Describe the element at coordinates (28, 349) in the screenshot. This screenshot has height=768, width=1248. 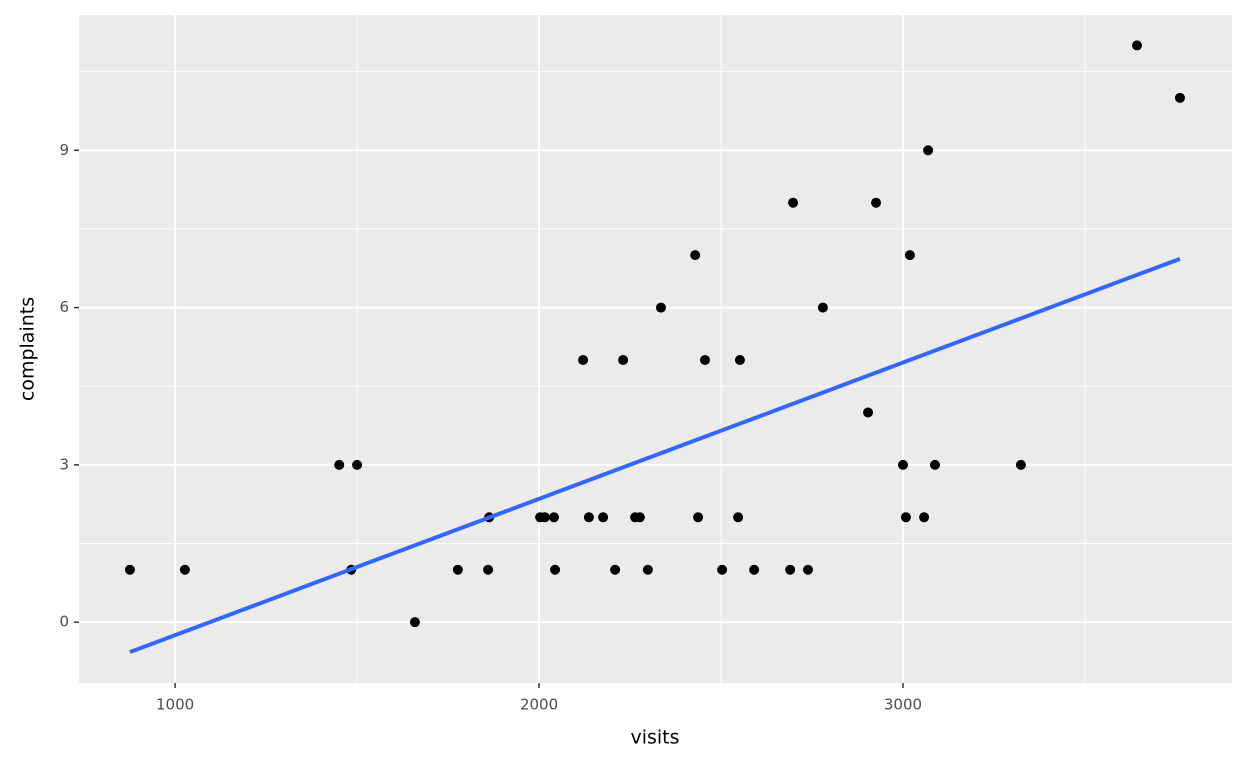
I see `y-axis-title: complaints` at that location.